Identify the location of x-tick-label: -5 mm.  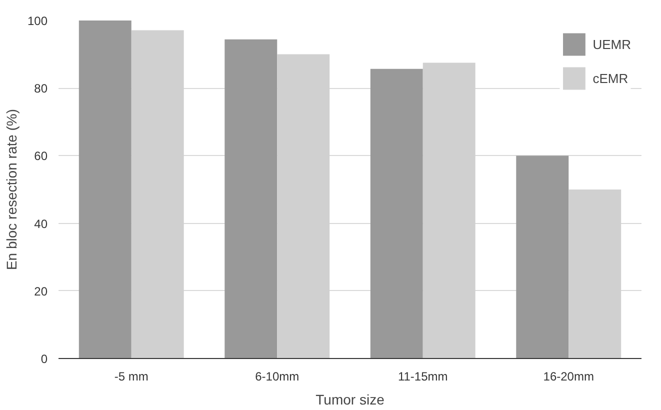
(131, 377).